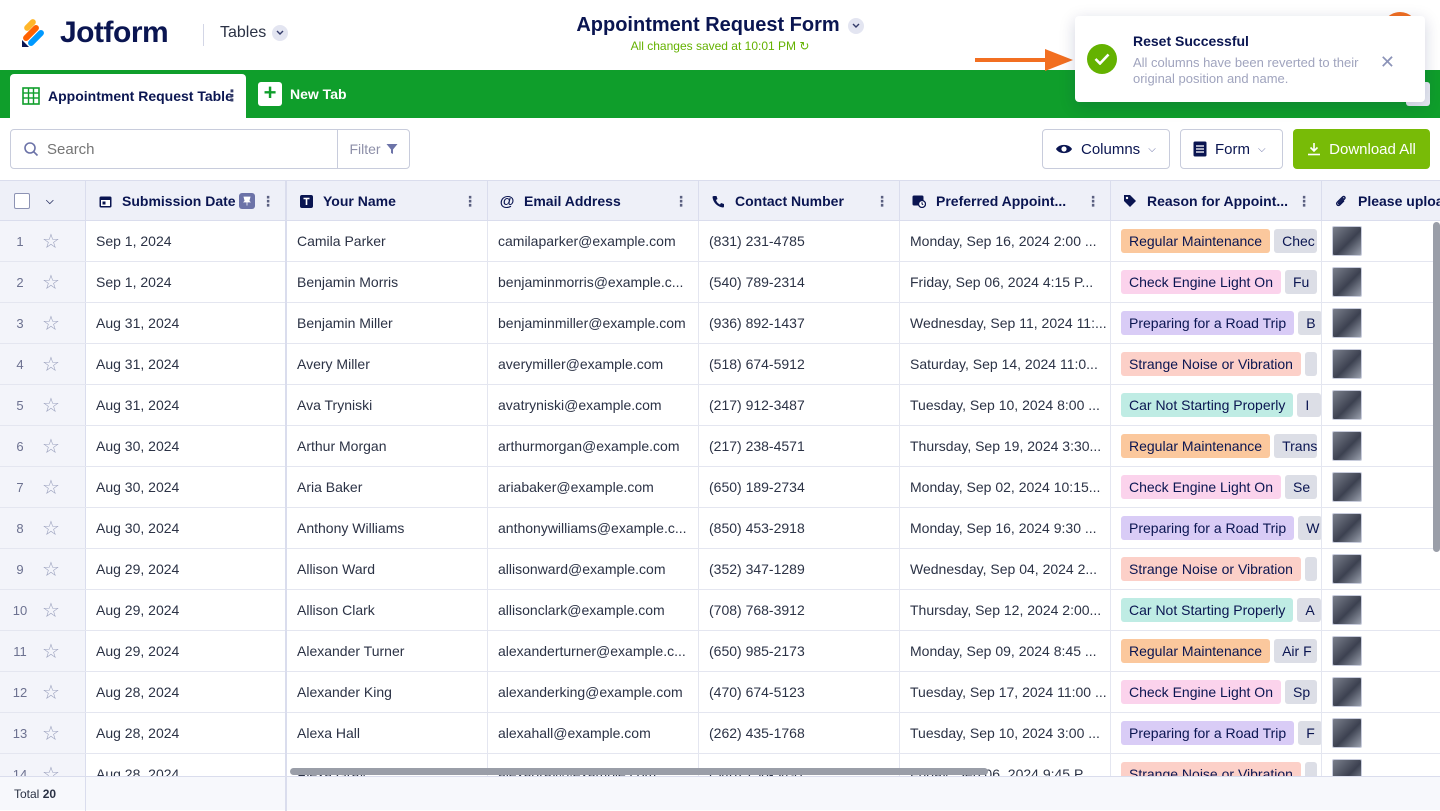 This screenshot has width=1440, height=811. Describe the element at coordinates (799, 405) in the screenshot. I see `contact-number-cell: (217) 912-3487` at that location.